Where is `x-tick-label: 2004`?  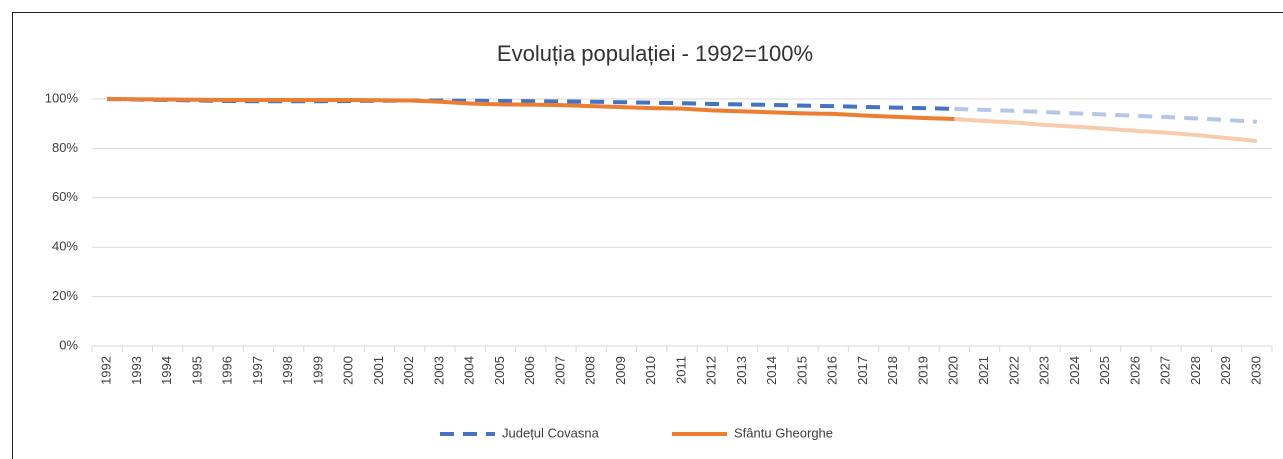 x-tick-label: 2004 is located at coordinates (469, 370).